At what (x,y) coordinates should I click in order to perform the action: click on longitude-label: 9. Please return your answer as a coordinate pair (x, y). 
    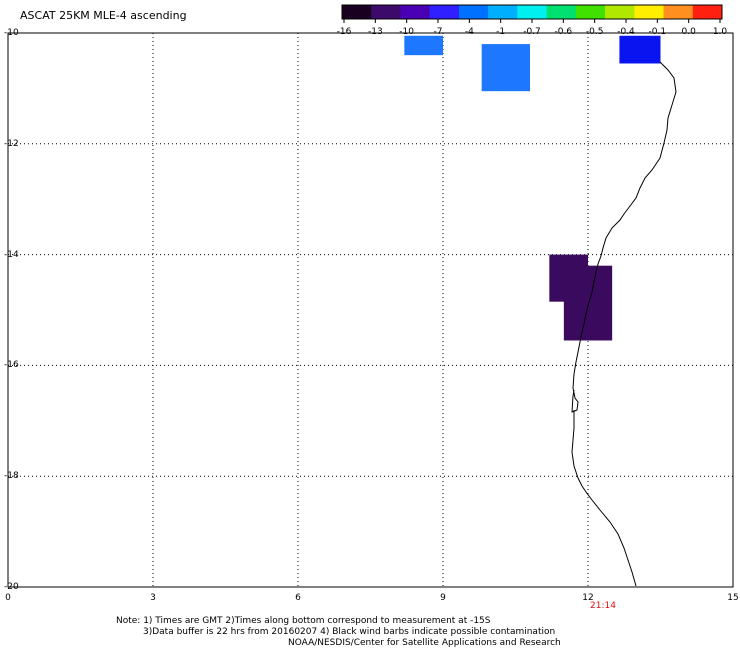
    Looking at the image, I should click on (443, 598).